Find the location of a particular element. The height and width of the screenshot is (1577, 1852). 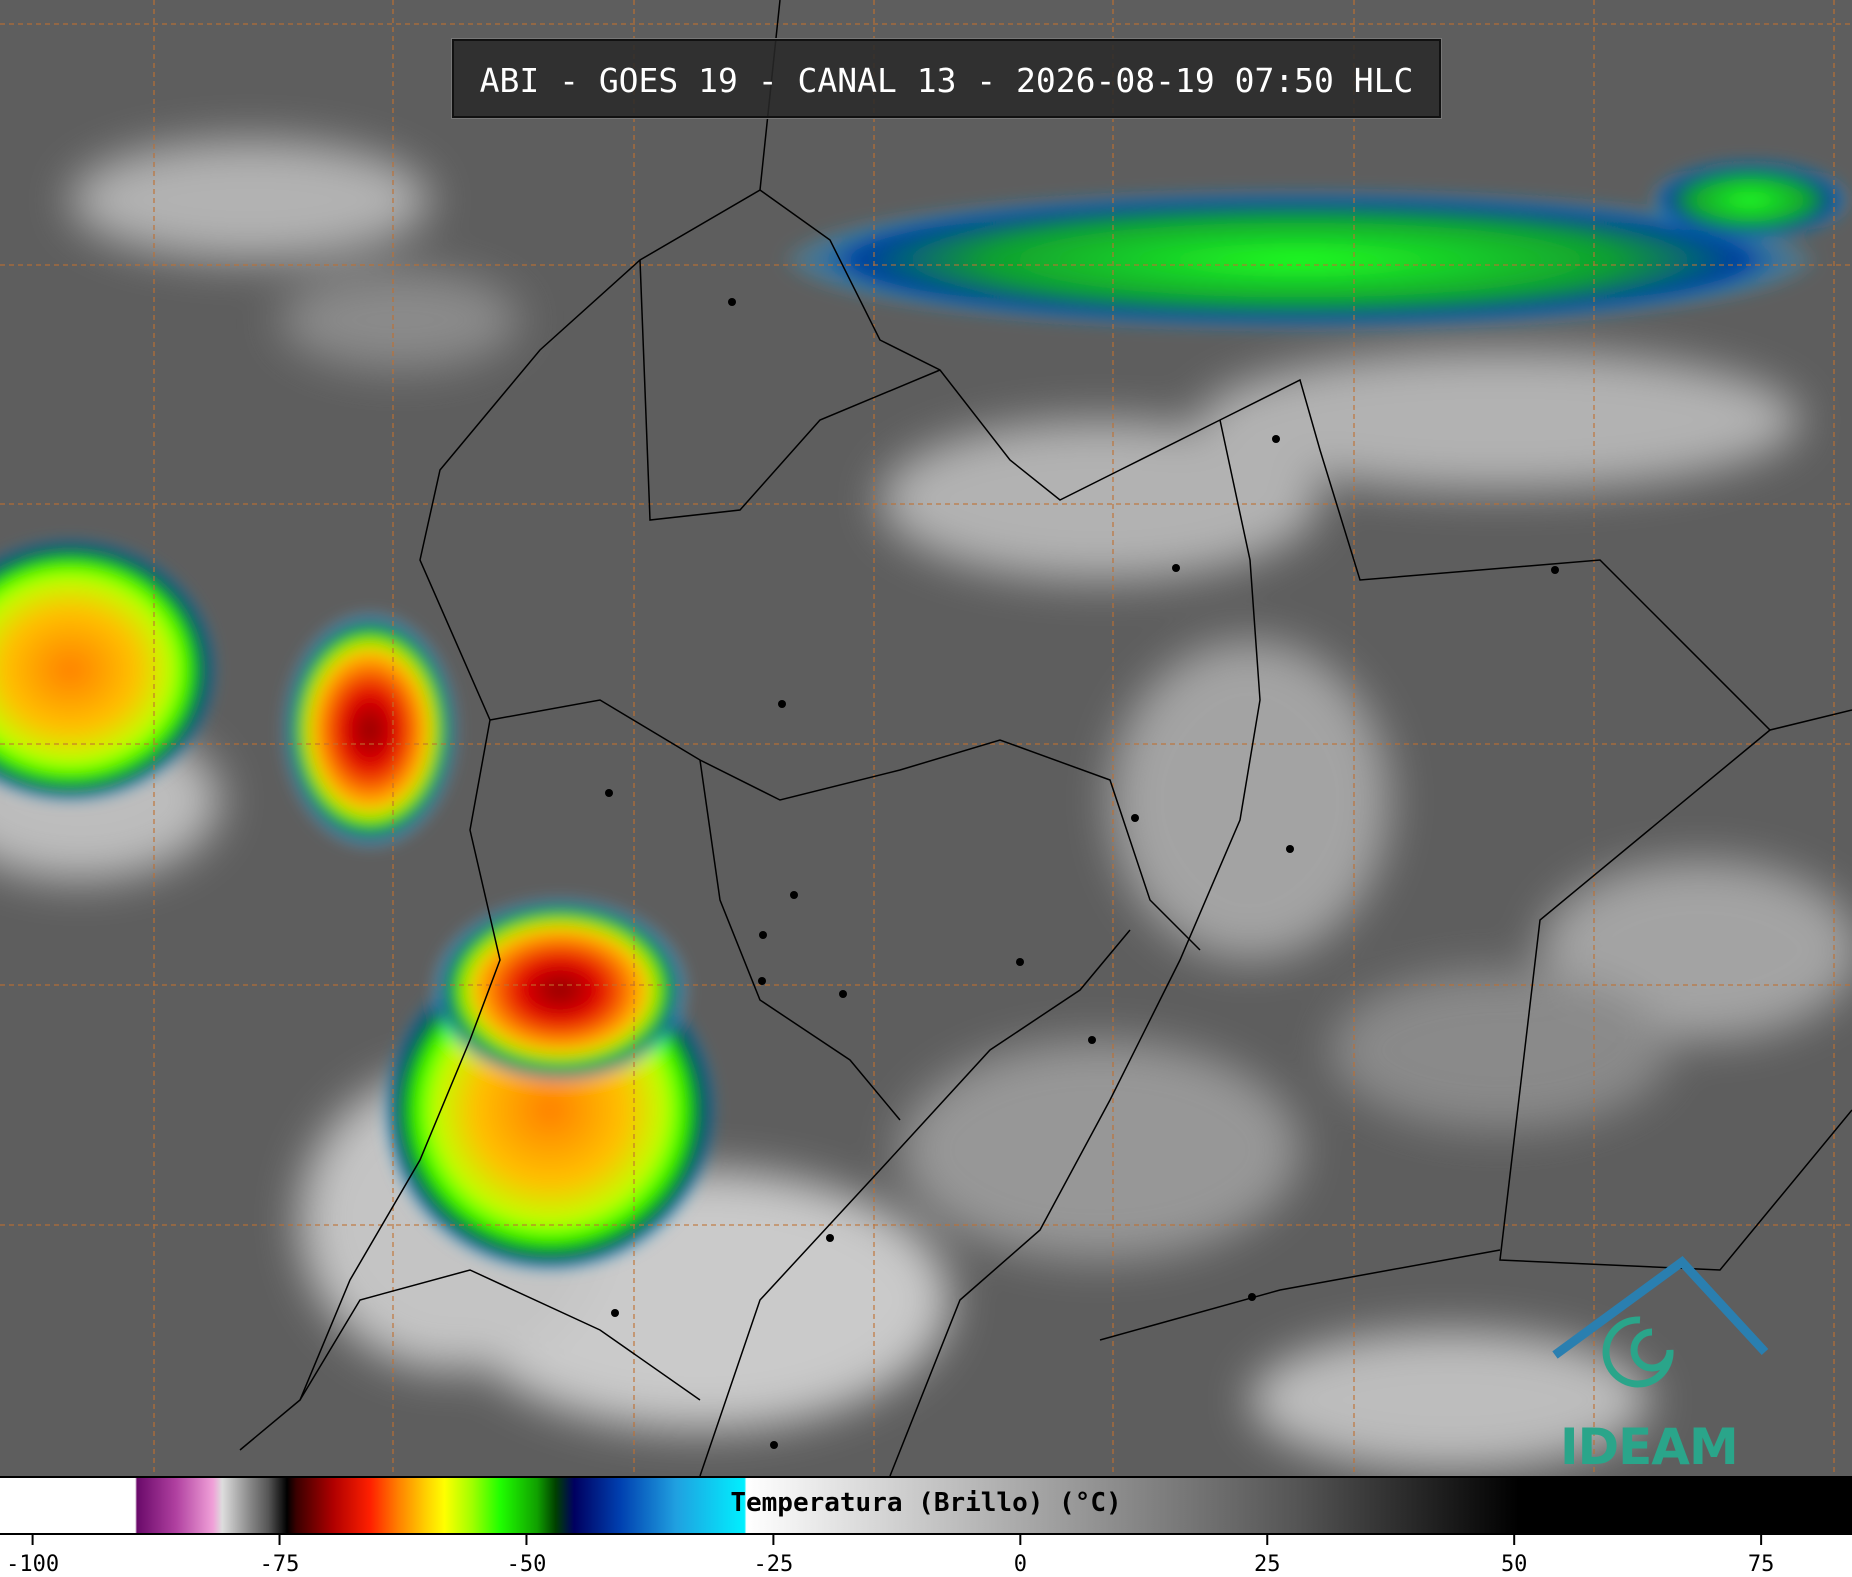

colorbar-label: Temperatura (Brillo) (°C) is located at coordinates (926, 1503).